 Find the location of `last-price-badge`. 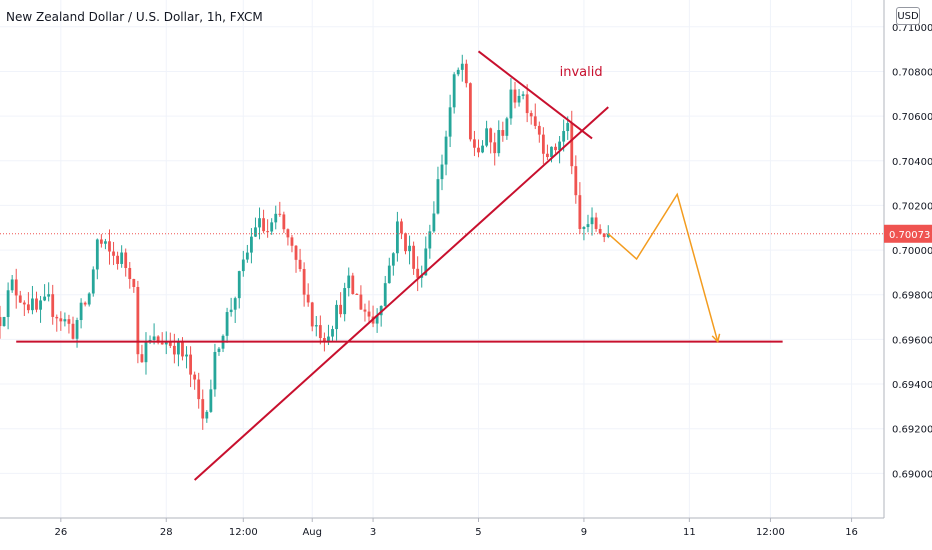

last-price-badge is located at coordinates (908, 233).